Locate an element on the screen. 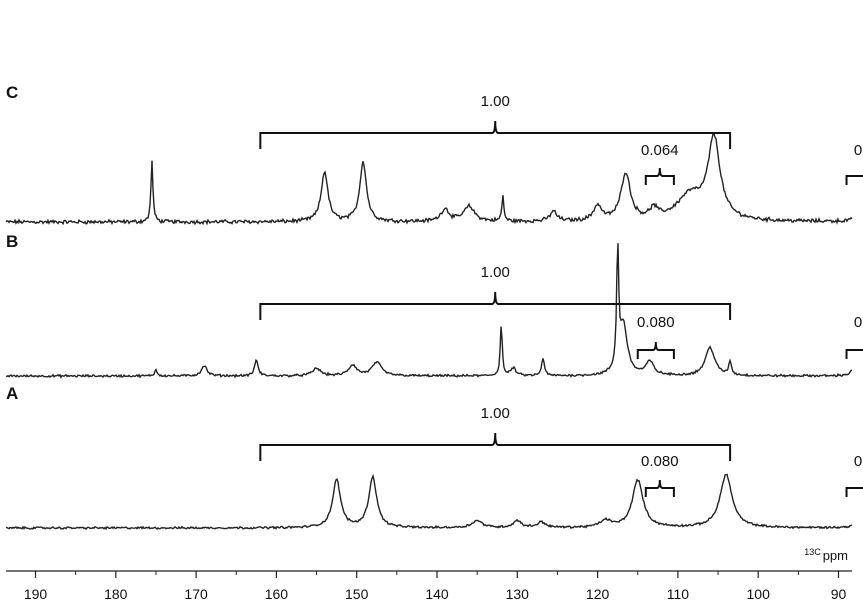 The width and height of the screenshot is (863, 610). integral-label: 0.076 is located at coordinates (858, 322).